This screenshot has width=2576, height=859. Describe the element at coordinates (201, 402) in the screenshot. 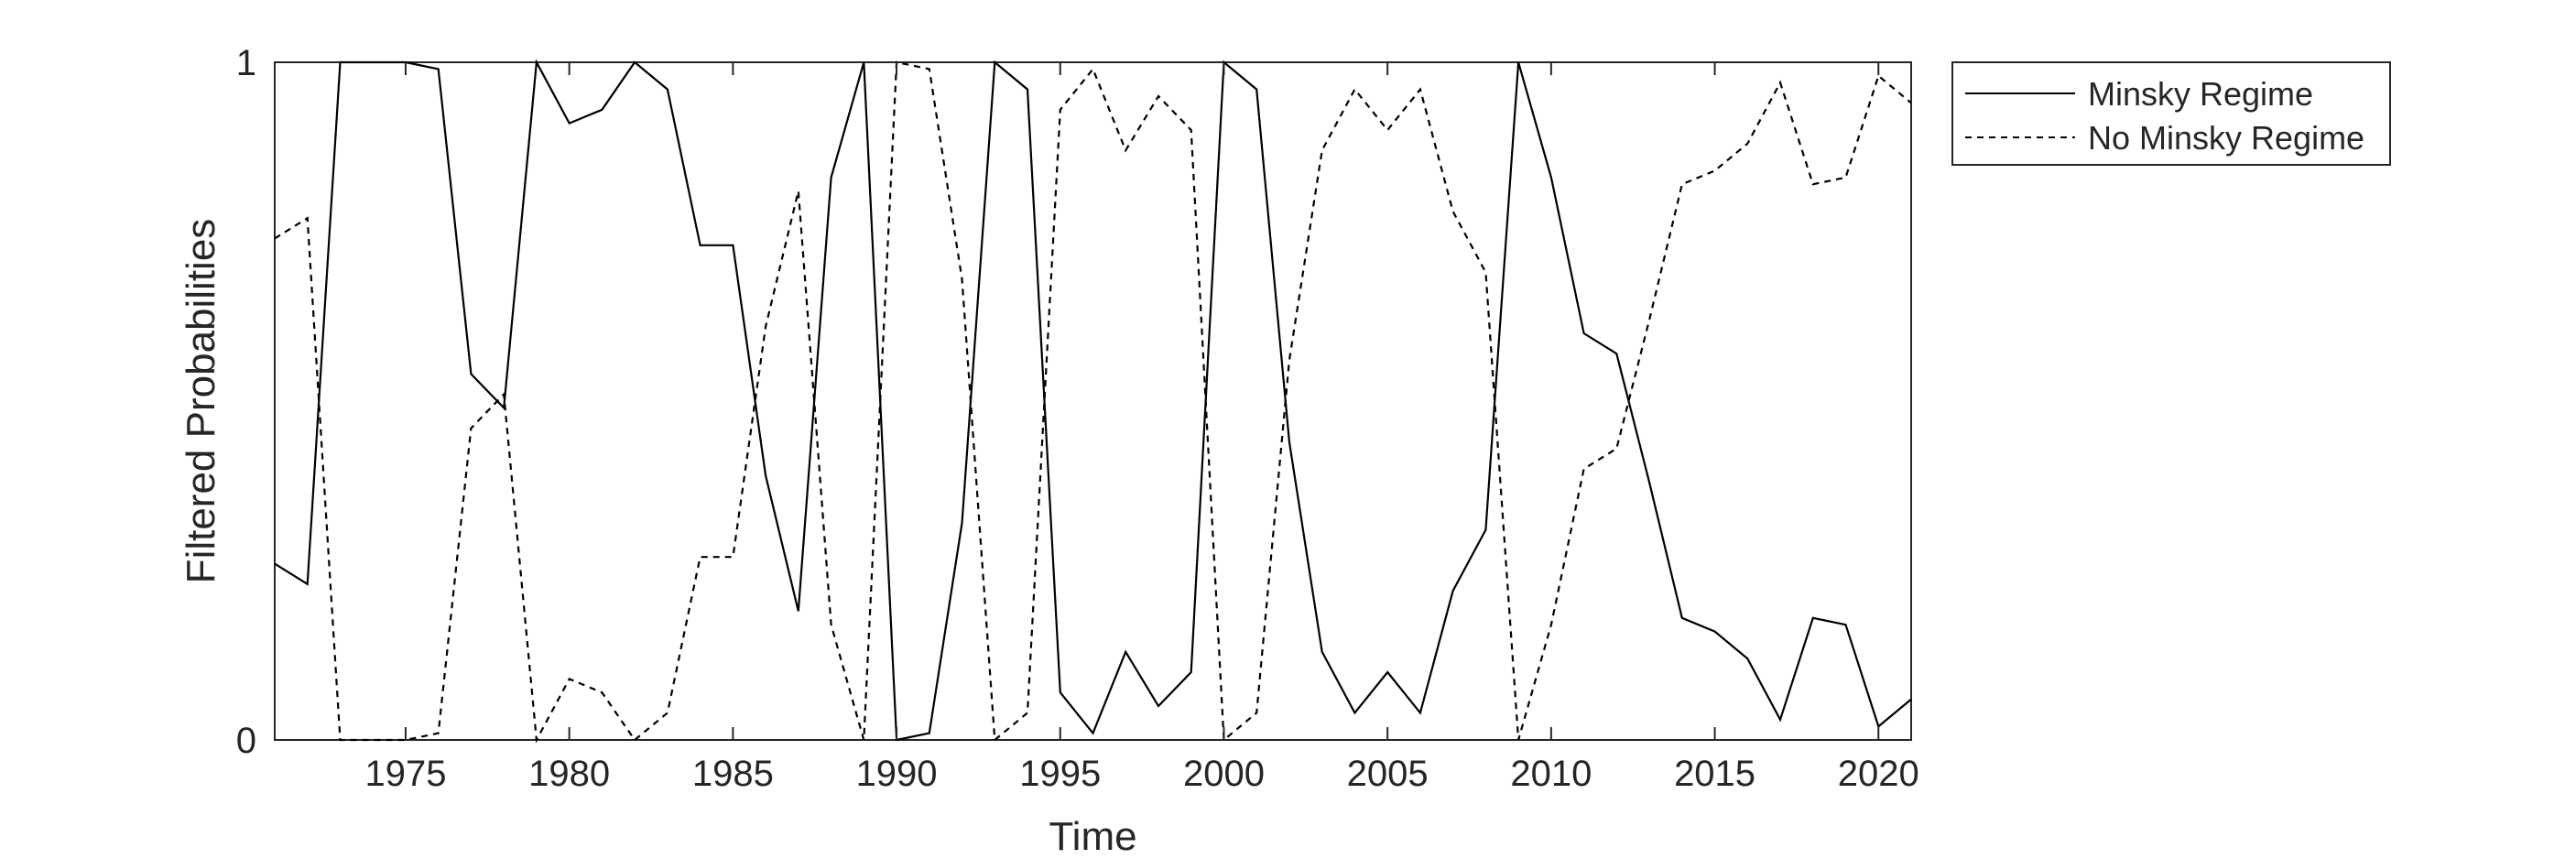

I see `y-axis-label: Filtered Probabilities` at that location.